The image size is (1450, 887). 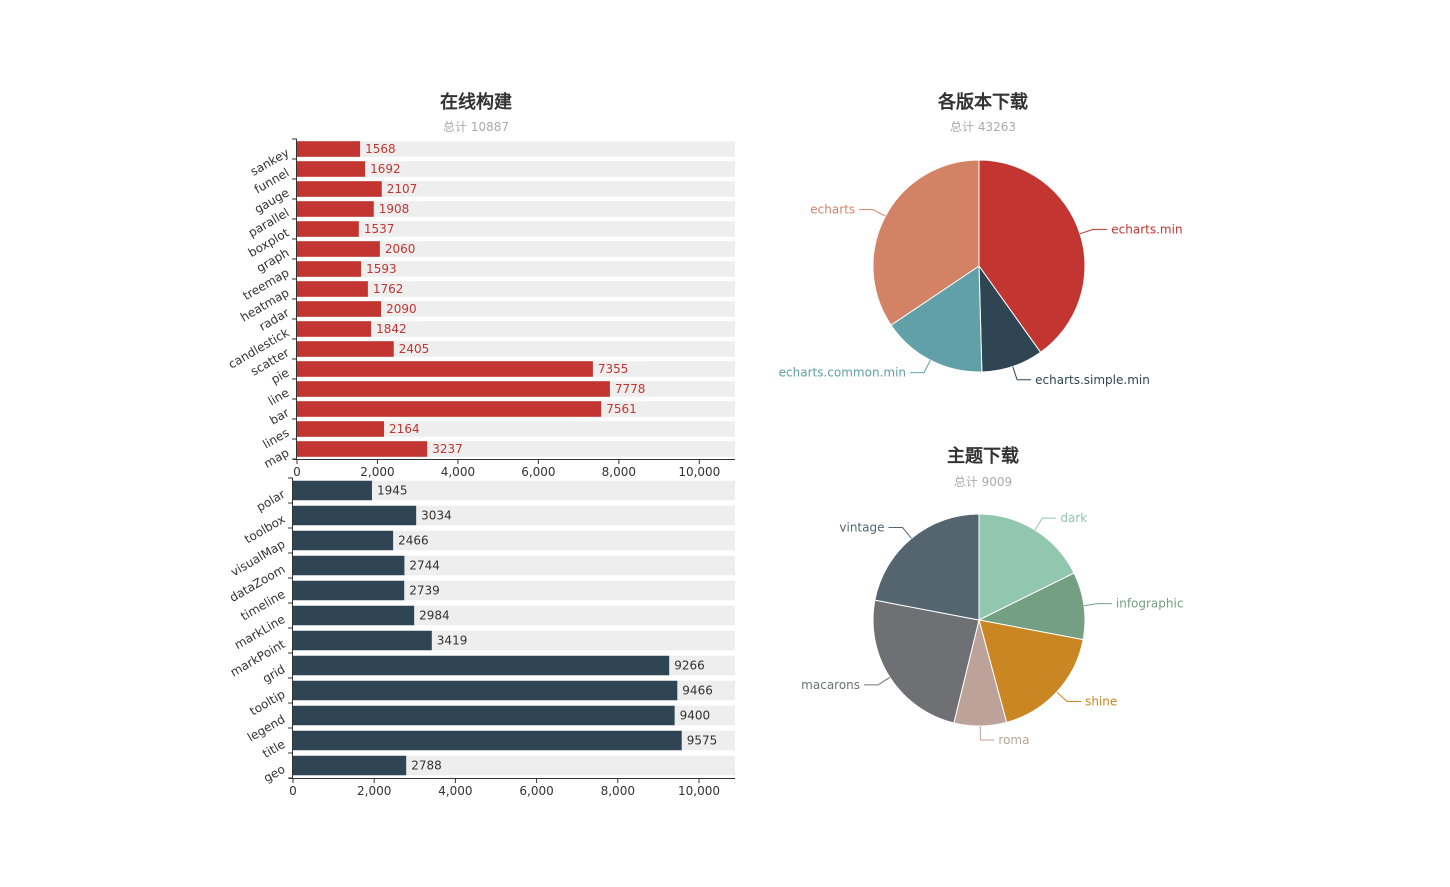 What do you see at coordinates (391, 329) in the screenshot?
I see `bar-value-label: 1842` at bounding box center [391, 329].